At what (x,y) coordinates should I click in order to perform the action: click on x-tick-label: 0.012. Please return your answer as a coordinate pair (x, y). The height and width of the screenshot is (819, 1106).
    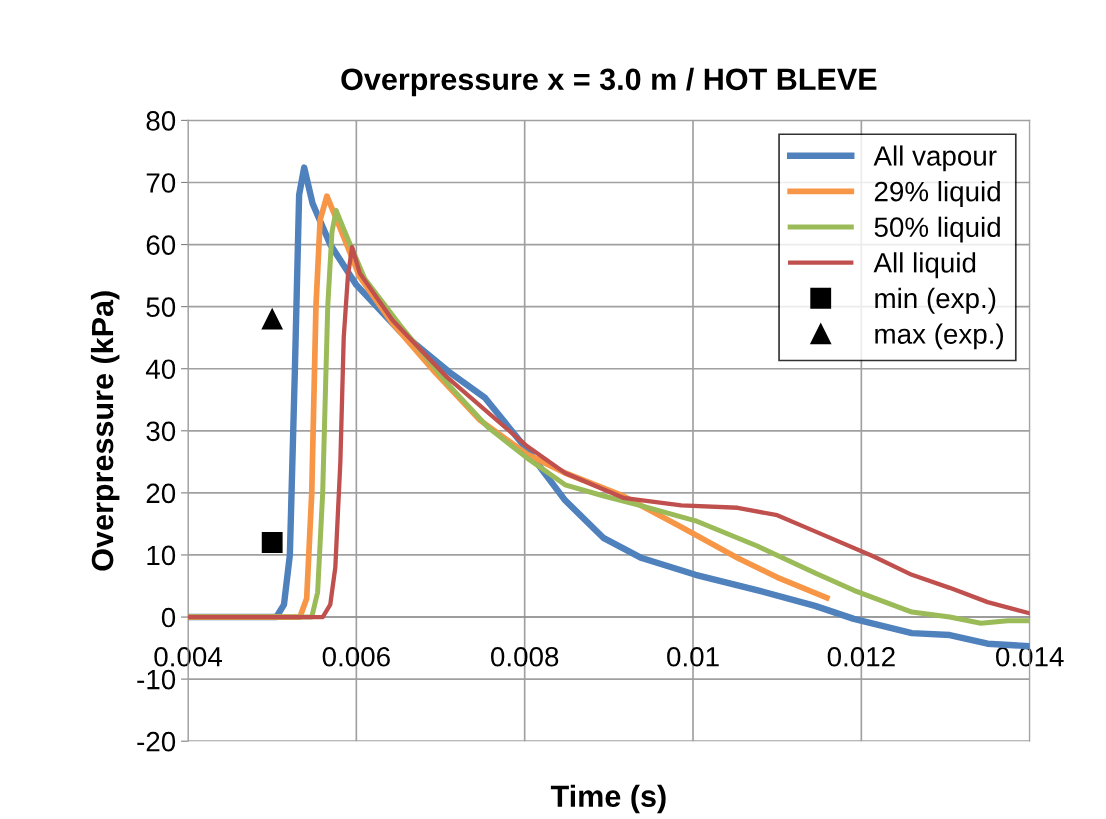
    Looking at the image, I should click on (861, 656).